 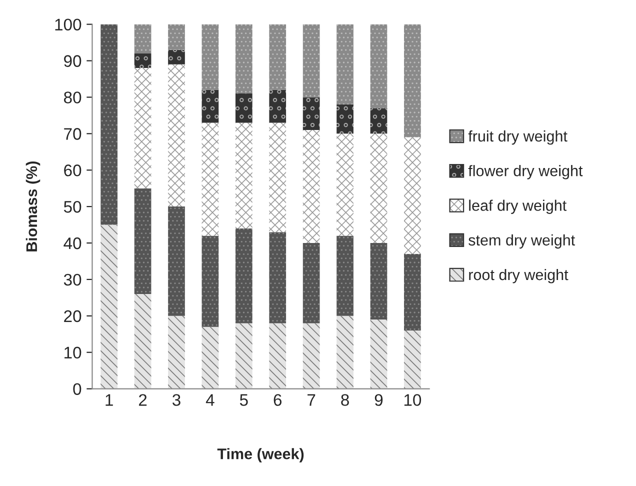 What do you see at coordinates (73, 134) in the screenshot?
I see `y-tick-label: 70` at bounding box center [73, 134].